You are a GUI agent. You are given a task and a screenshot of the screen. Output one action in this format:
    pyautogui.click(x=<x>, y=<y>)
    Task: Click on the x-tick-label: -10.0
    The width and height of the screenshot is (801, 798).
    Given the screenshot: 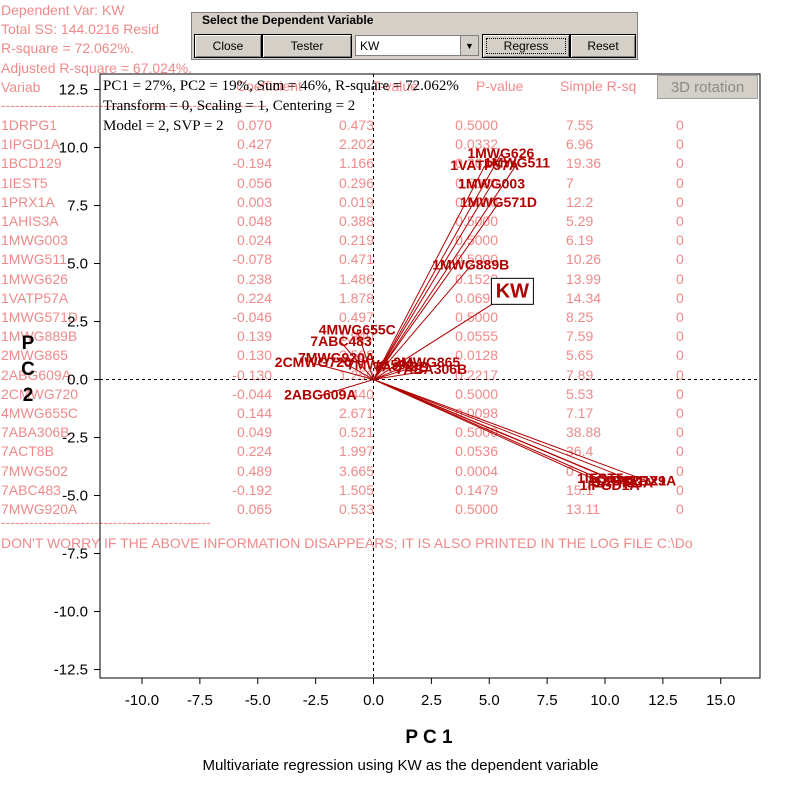 What is the action you would take?
    pyautogui.click(x=142, y=700)
    